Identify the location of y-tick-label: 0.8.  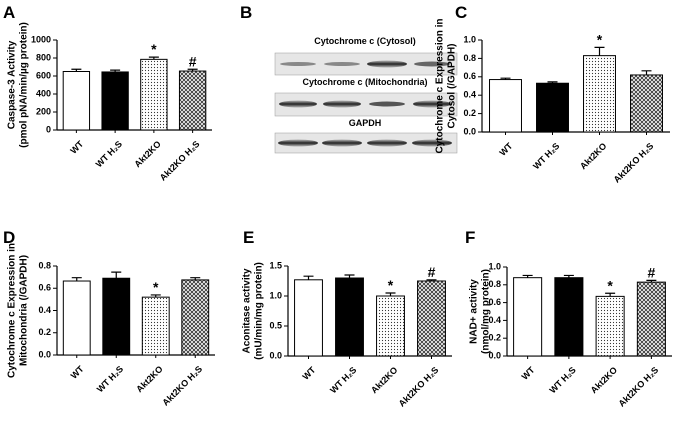
(469, 58).